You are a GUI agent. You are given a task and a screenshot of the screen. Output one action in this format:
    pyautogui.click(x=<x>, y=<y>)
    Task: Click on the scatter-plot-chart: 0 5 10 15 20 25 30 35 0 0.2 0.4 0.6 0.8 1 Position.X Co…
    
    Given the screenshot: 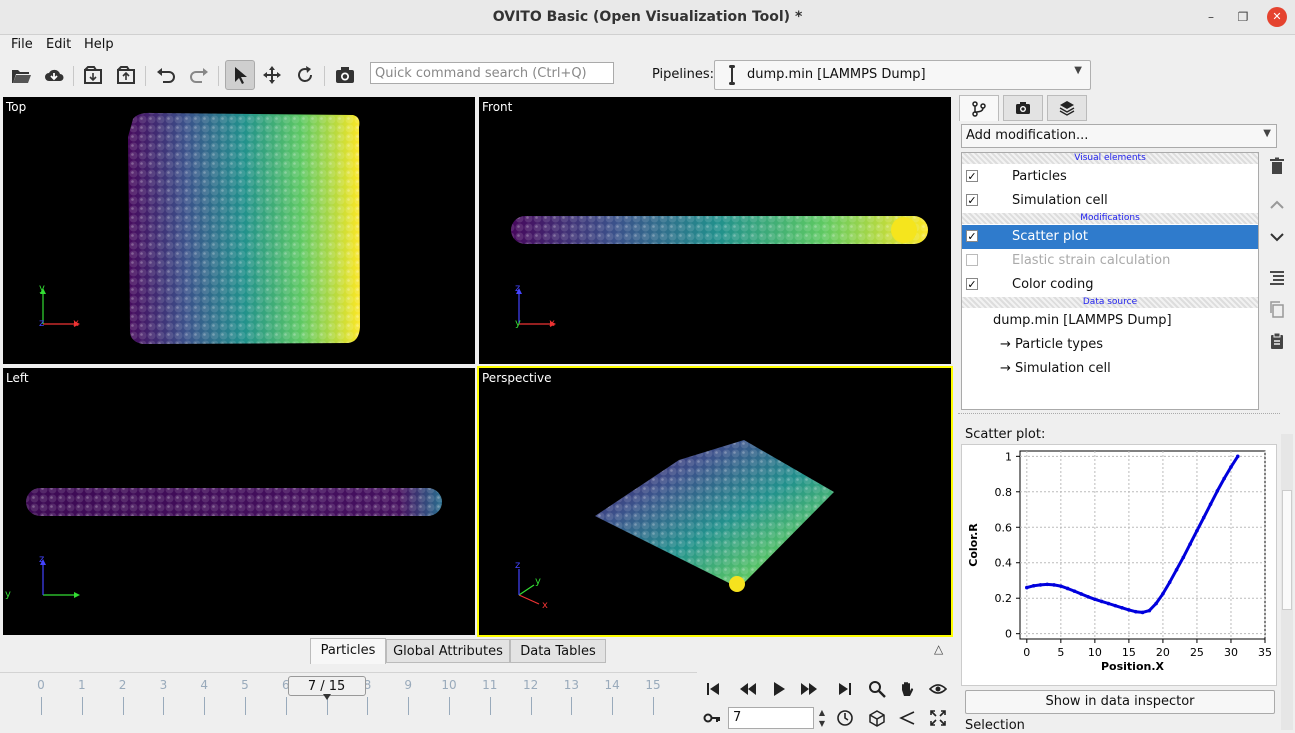 What is the action you would take?
    pyautogui.click(x=1119, y=565)
    